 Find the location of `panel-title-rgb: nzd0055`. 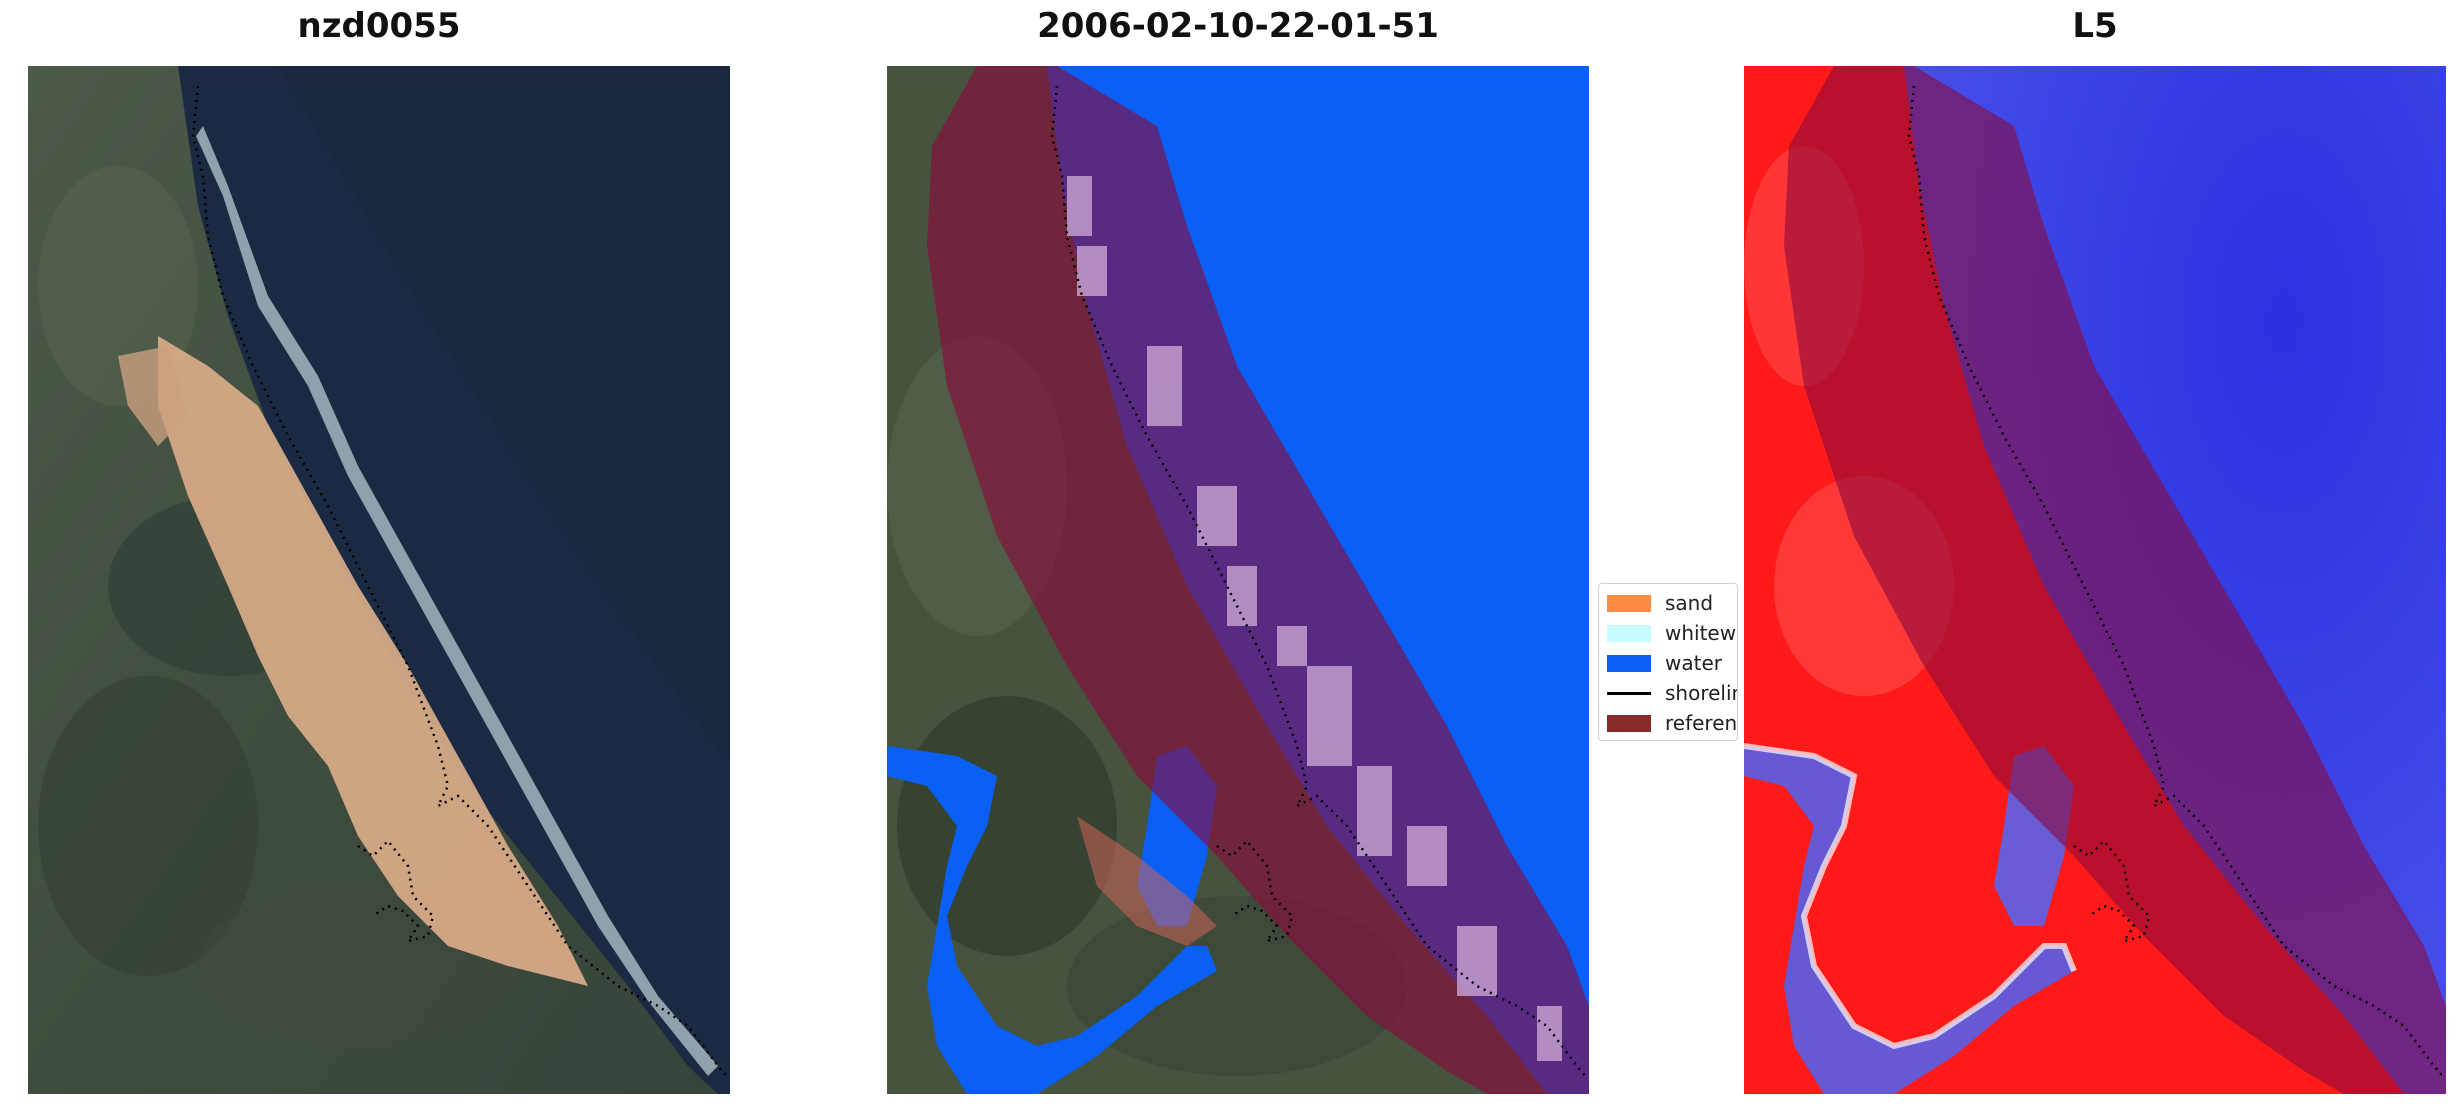

panel-title-rgb: nzd0055 is located at coordinates (379, 26).